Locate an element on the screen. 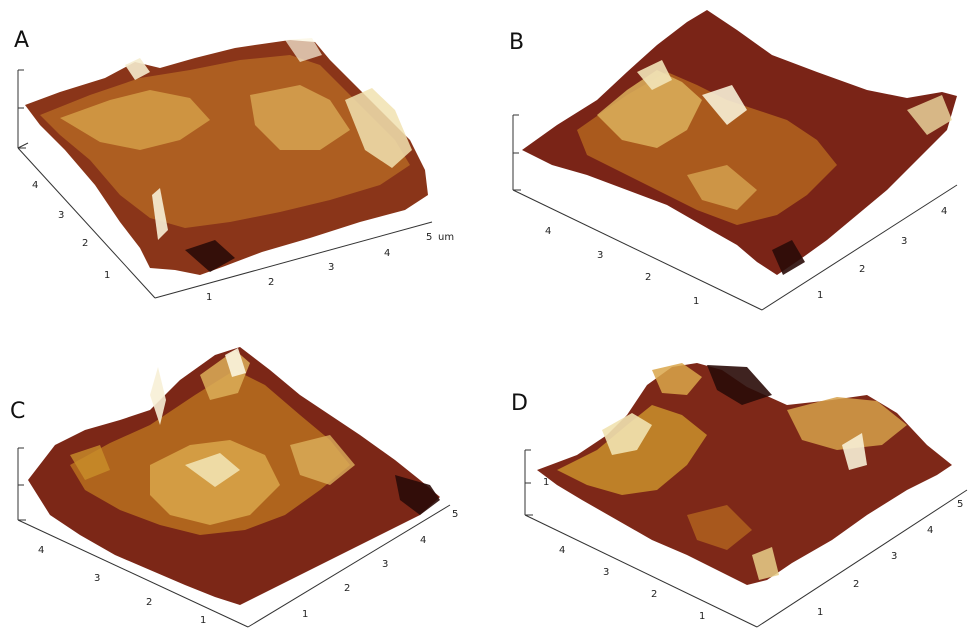 The image size is (974, 630). panel-label-a: A is located at coordinates (22, 40).